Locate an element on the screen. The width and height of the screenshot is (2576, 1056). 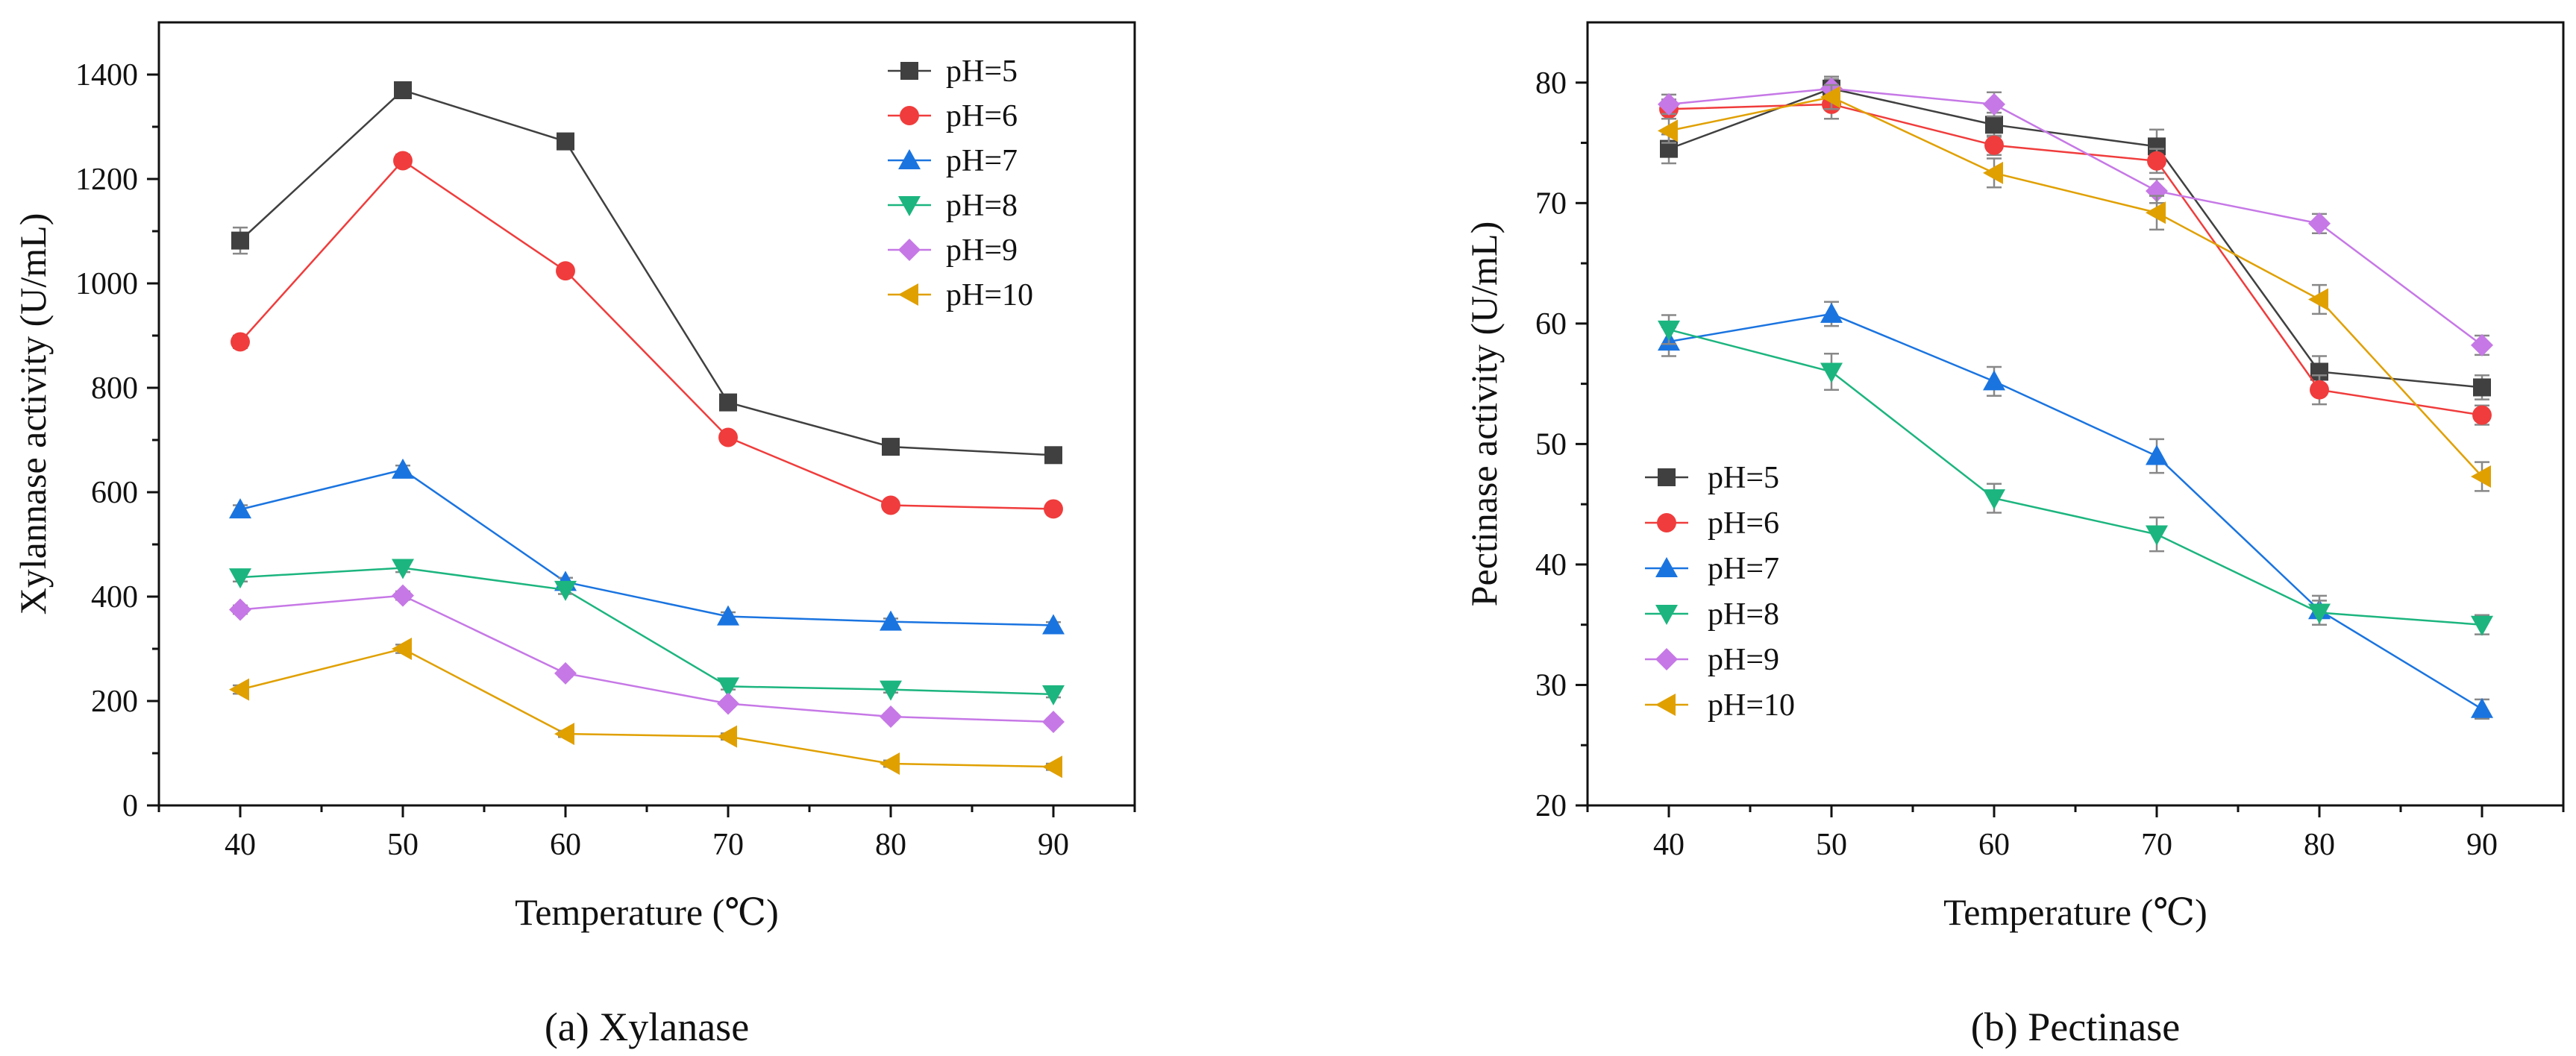
y-tick-label: 800 is located at coordinates (114, 388).